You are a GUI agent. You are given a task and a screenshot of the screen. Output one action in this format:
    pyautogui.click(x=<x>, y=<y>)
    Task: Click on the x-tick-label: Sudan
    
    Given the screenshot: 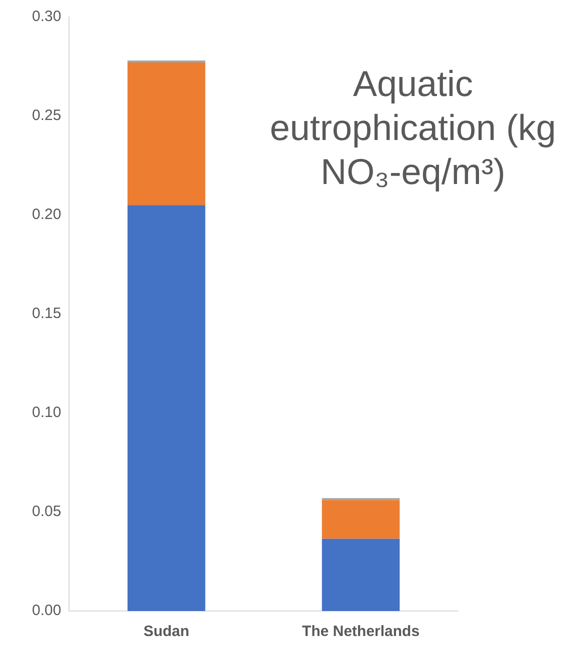 What is the action you would take?
    pyautogui.click(x=166, y=631)
    